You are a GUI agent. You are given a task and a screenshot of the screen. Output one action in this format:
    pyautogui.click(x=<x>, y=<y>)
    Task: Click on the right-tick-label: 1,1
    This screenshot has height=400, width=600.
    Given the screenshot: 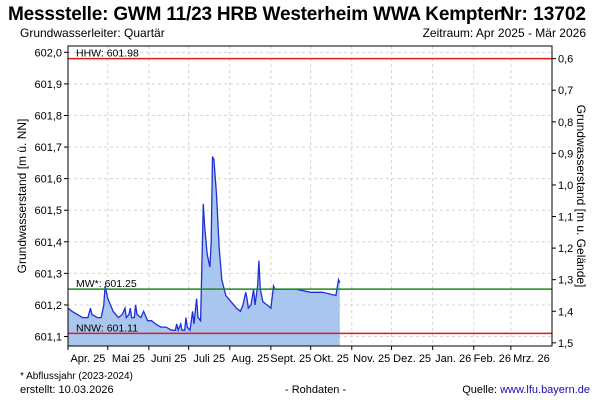 What is the action you would take?
    pyautogui.click(x=565, y=218)
    